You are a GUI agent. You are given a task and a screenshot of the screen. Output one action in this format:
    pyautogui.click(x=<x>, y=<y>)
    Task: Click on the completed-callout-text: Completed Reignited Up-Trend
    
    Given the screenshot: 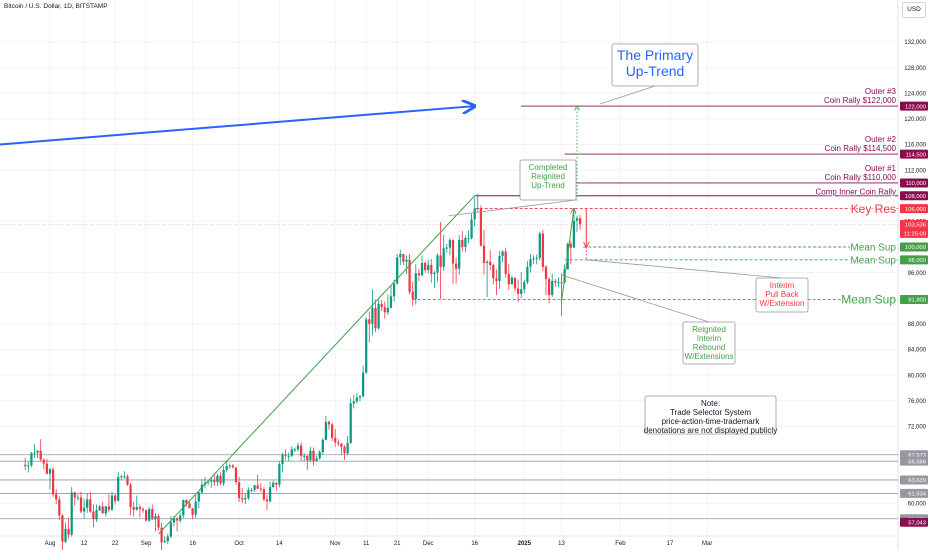 What is the action you would take?
    pyautogui.click(x=548, y=176)
    